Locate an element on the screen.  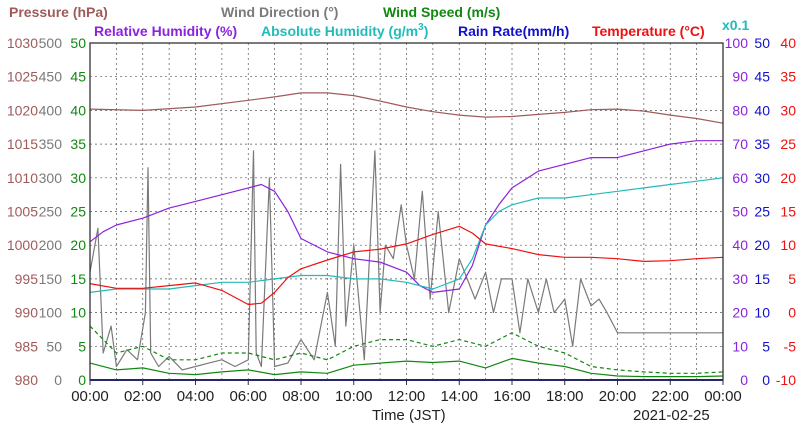
y-tick-temperature: -5 is located at coordinates (790, 346).